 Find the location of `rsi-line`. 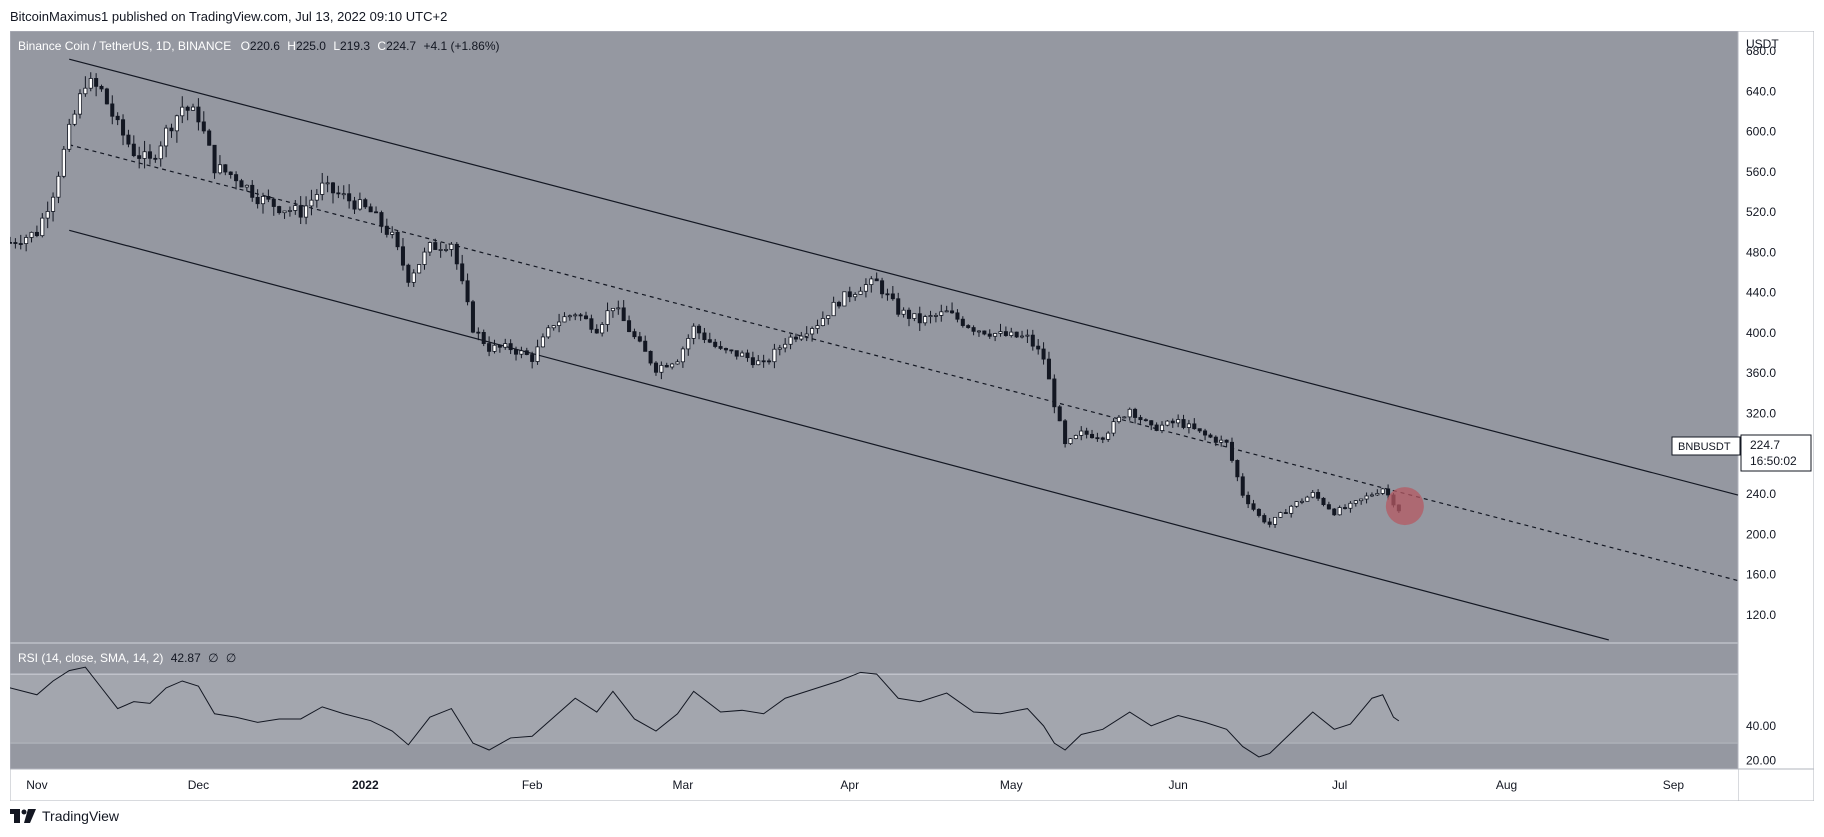

rsi-line is located at coordinates (704, 712).